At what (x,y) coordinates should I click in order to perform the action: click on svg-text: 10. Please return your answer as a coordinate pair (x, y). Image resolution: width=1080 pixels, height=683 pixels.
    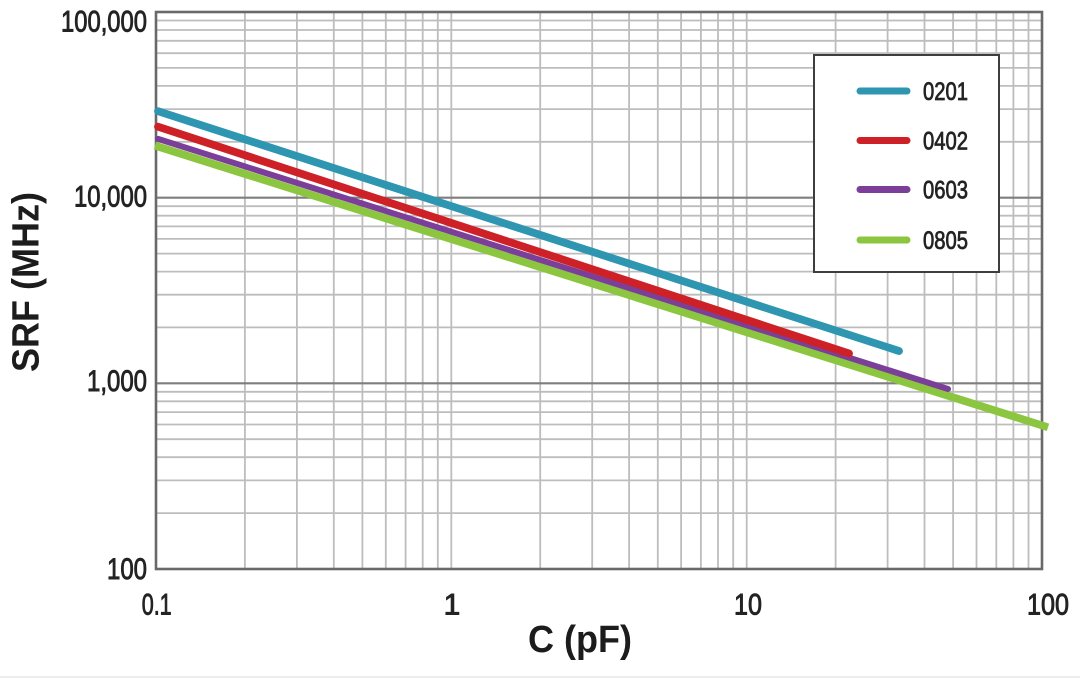
    Looking at the image, I should click on (748, 605).